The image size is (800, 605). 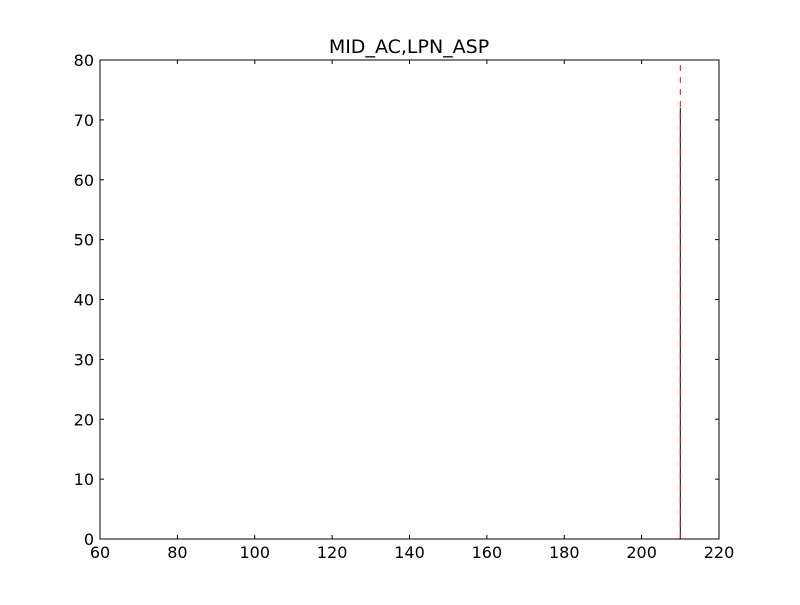 I want to click on y-tick-label-2: 20, so click(x=84, y=419).